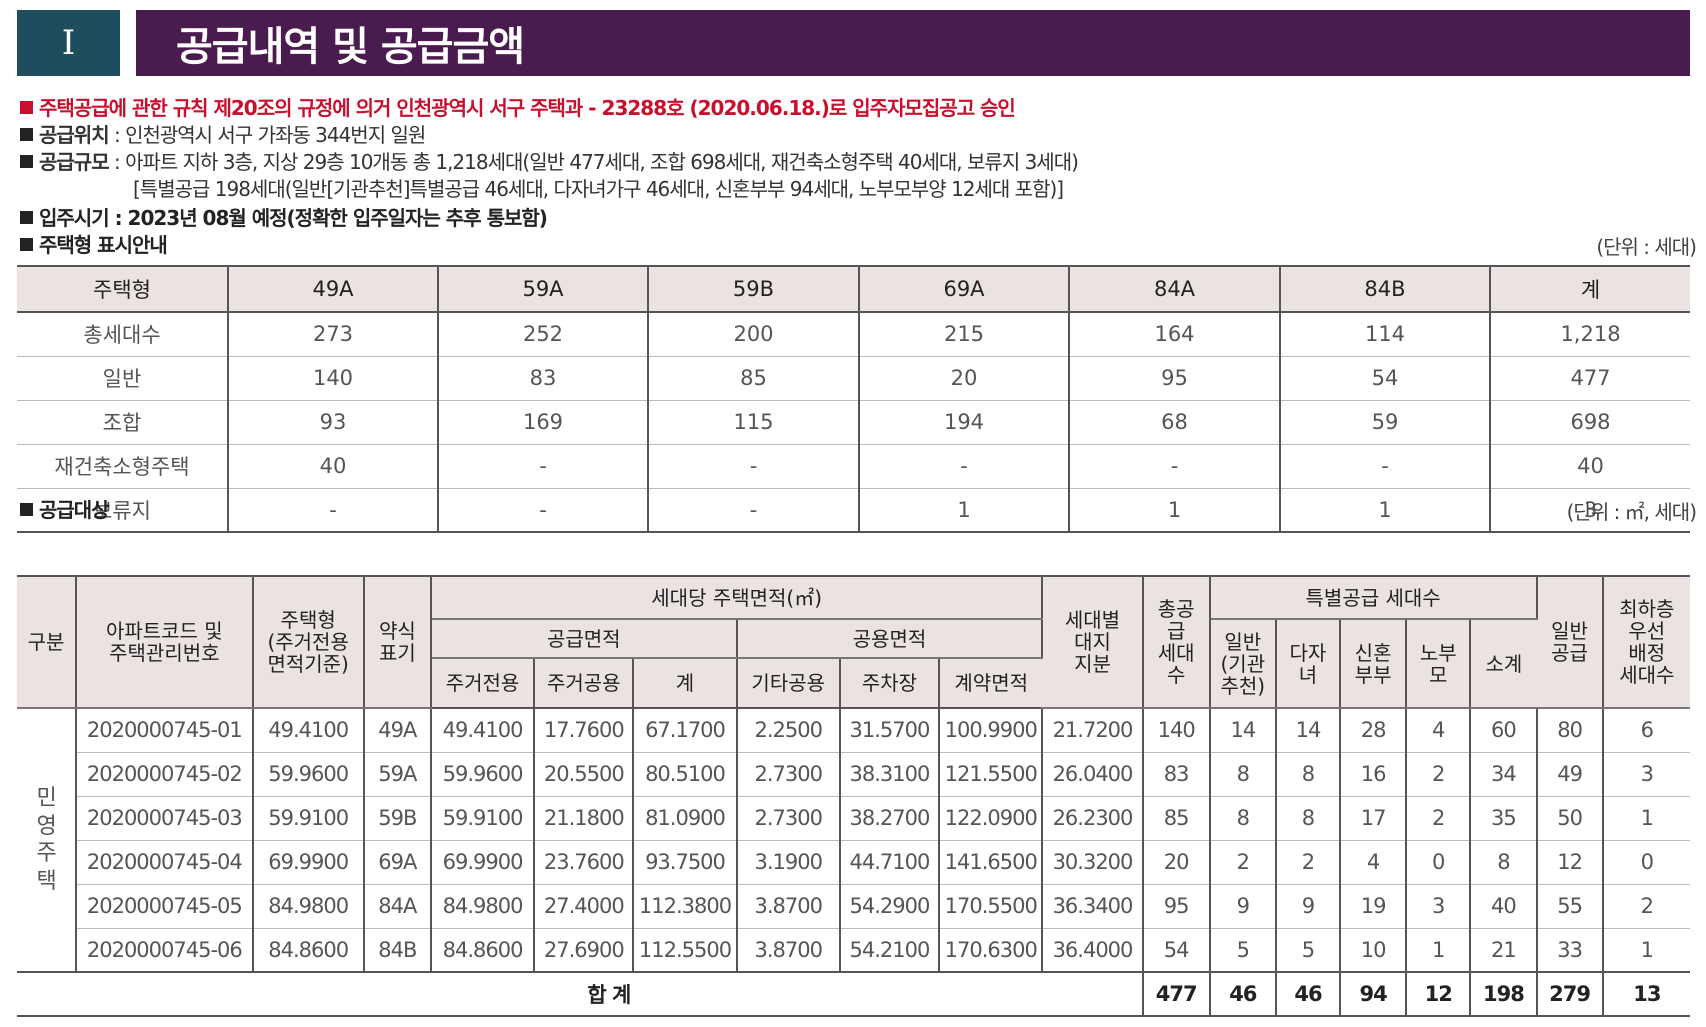 The image size is (1706, 1027). I want to click on table-row: 보류지 - - -1 1 1 3, so click(853, 510).